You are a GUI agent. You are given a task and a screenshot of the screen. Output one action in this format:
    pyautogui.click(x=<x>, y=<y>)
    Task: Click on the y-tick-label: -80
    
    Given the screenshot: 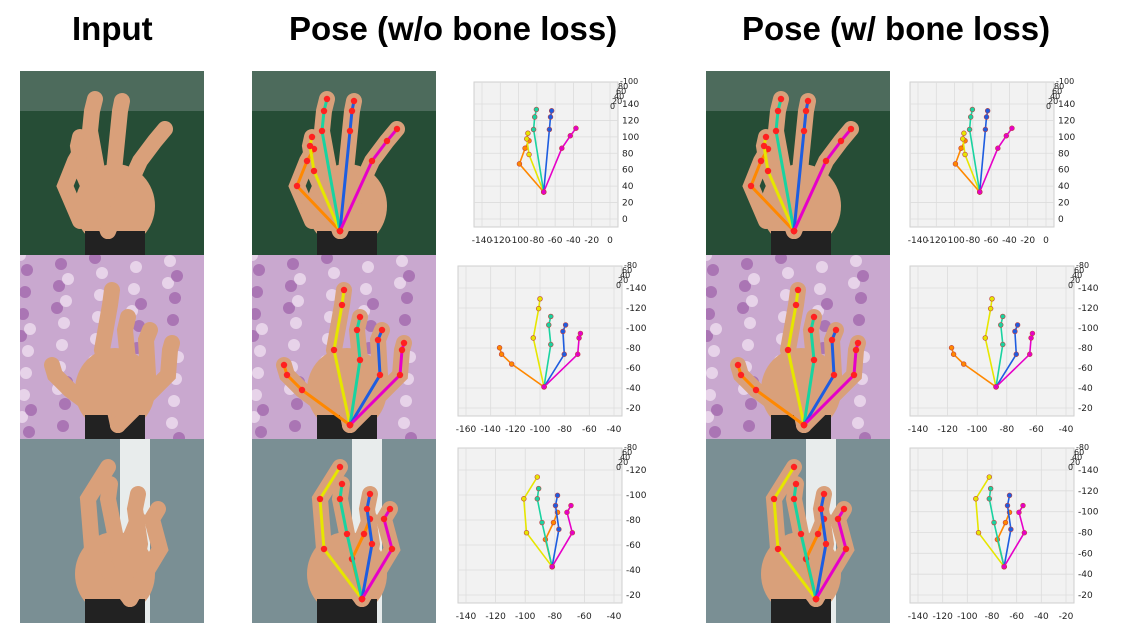 What is the action you would take?
    pyautogui.click(x=633, y=521)
    